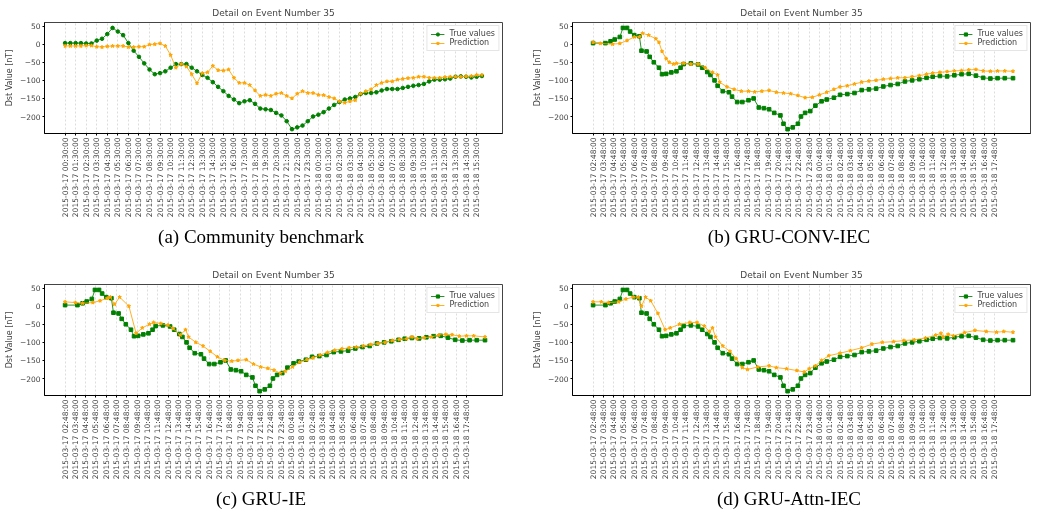  Describe the element at coordinates (789, 499) in the screenshot. I see `text: (d) GRU-Attn-IEC` at that location.